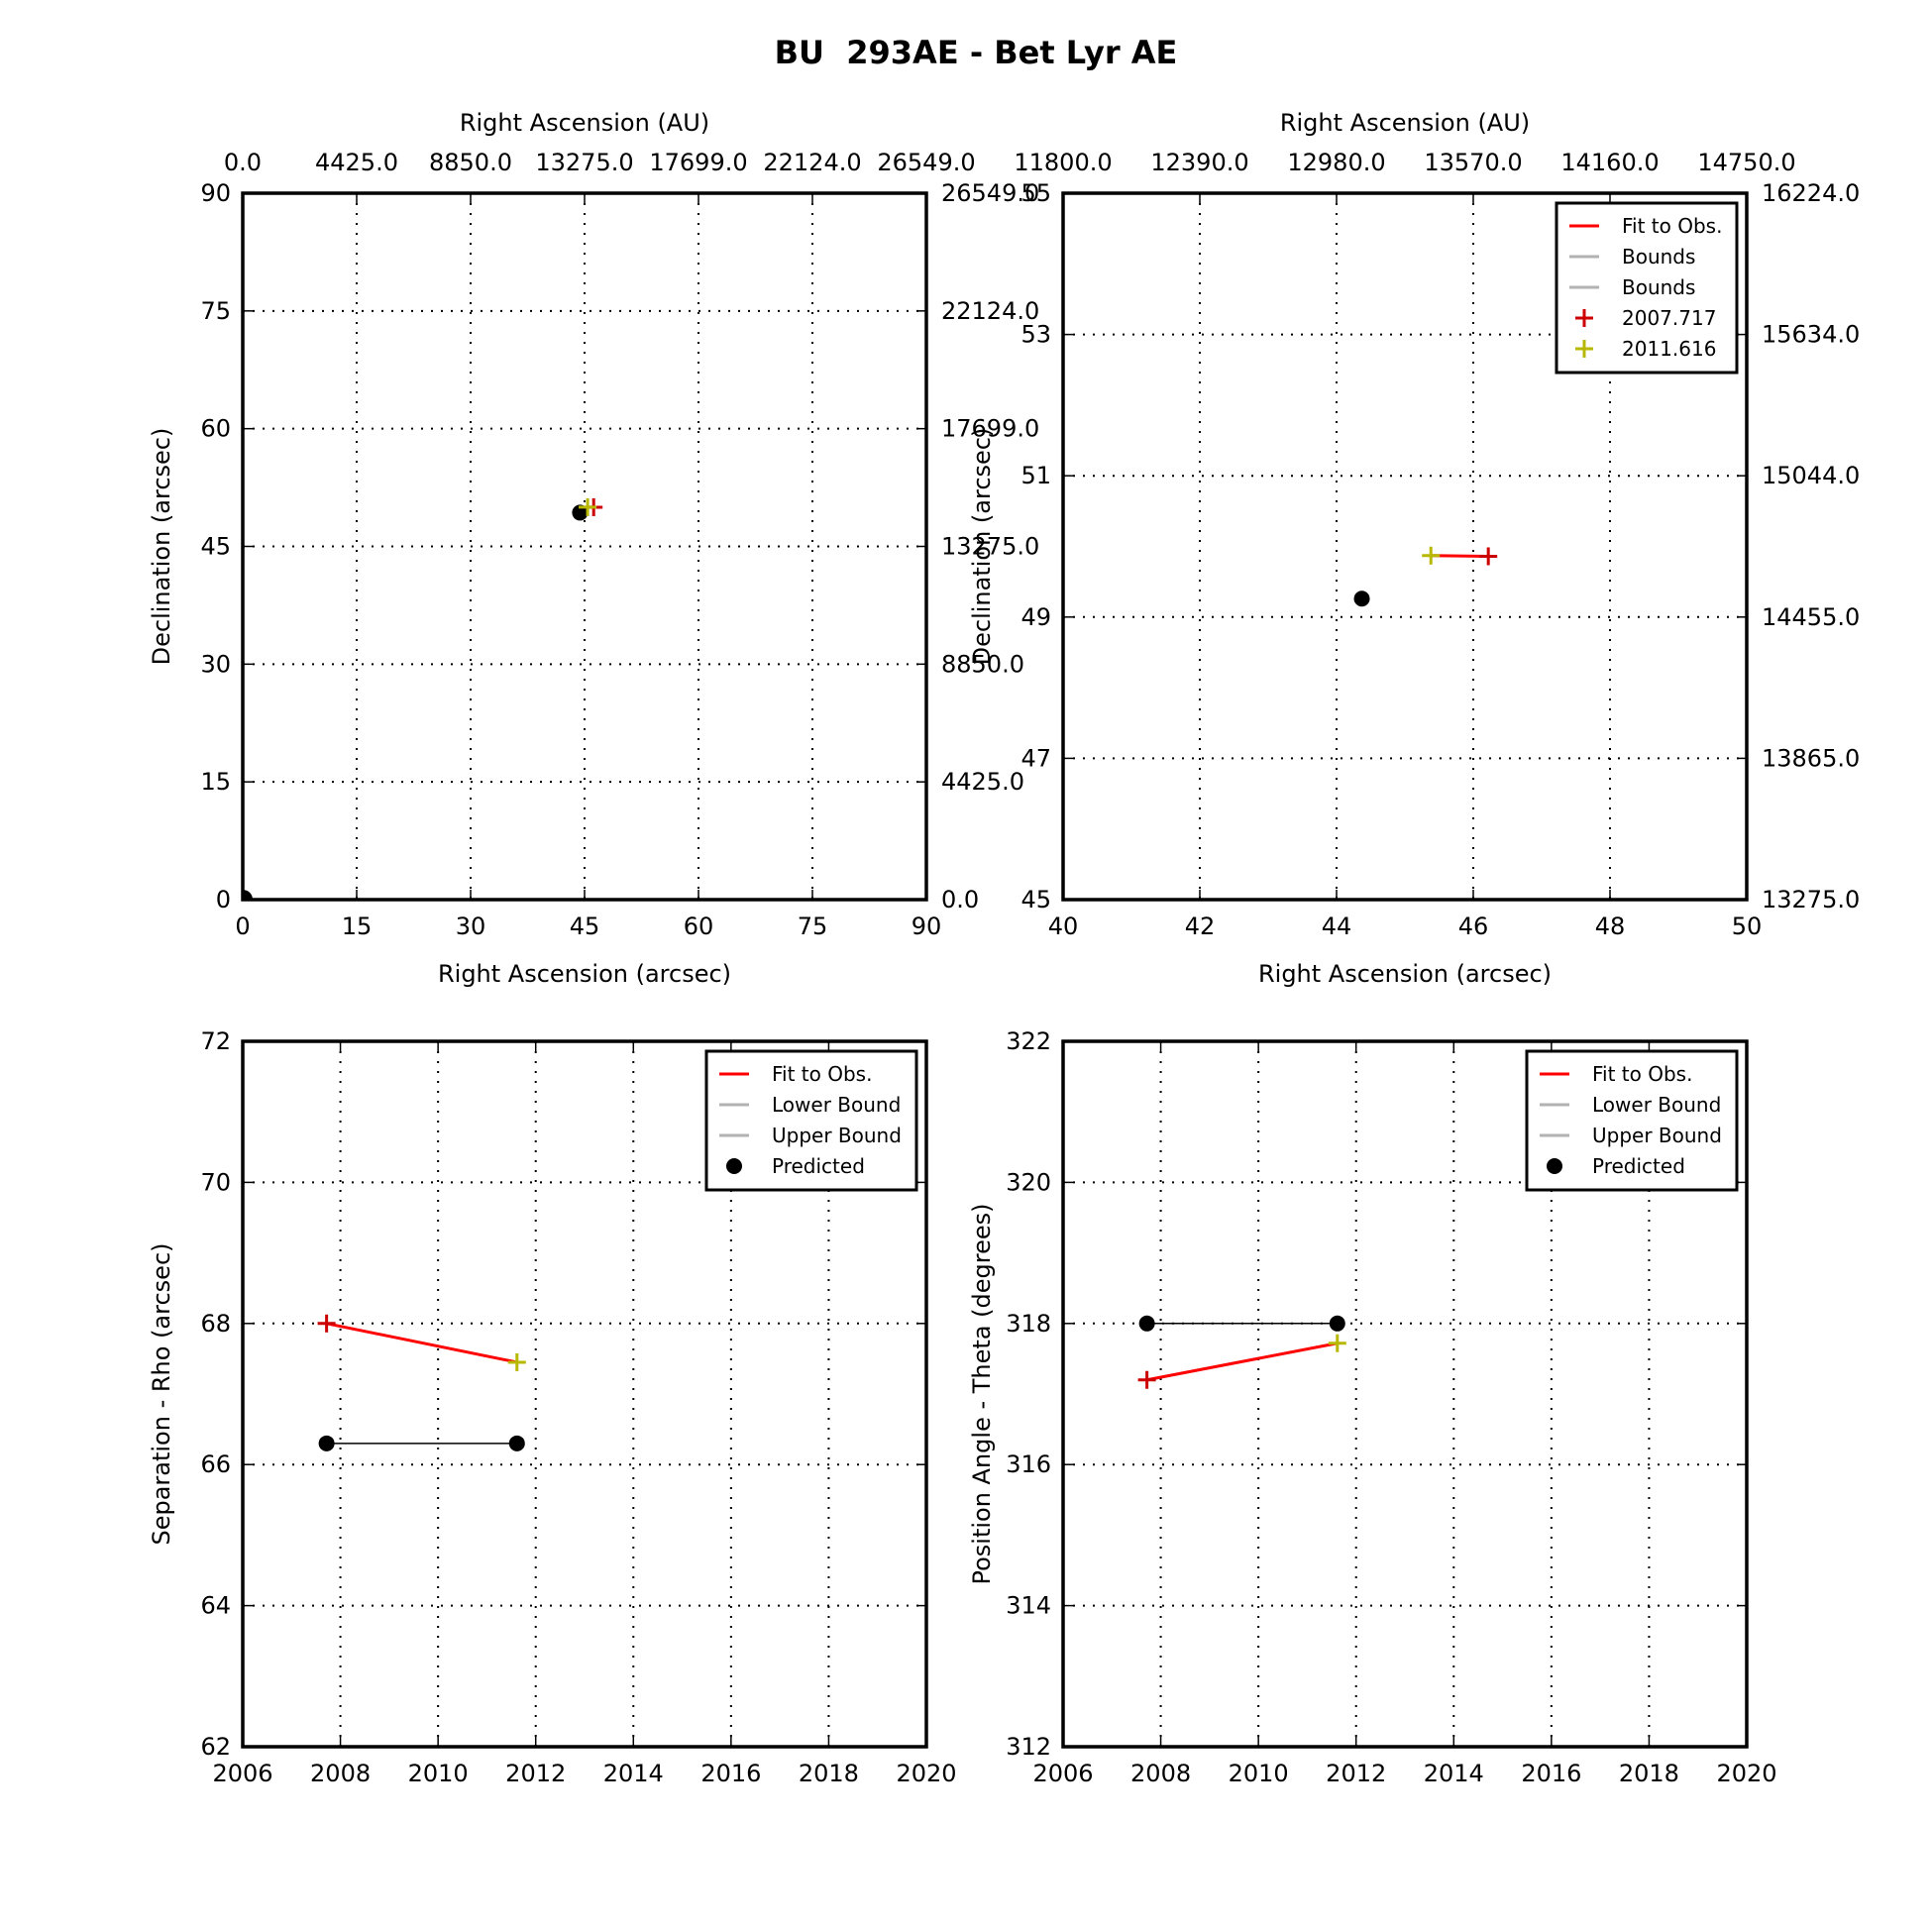  I want to click on right-tick-label: 26549.0, so click(990, 193).